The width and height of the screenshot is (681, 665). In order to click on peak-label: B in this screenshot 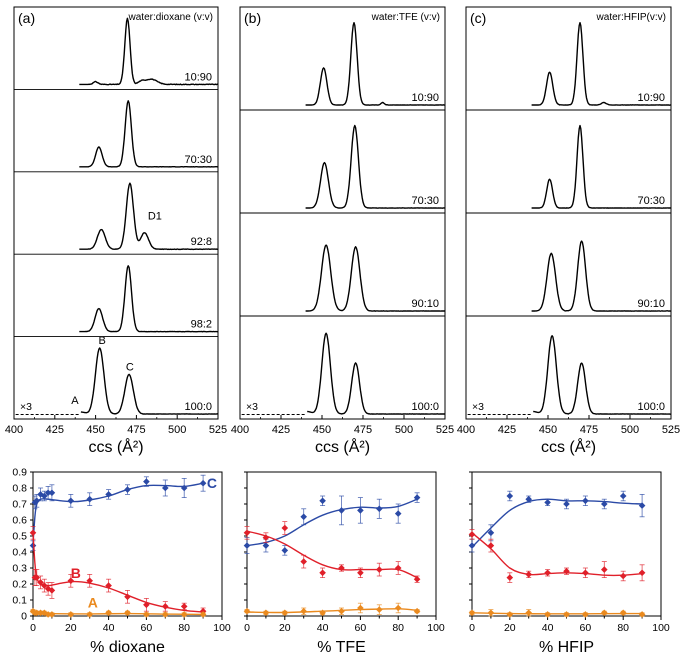, I will do `click(101, 341)`.